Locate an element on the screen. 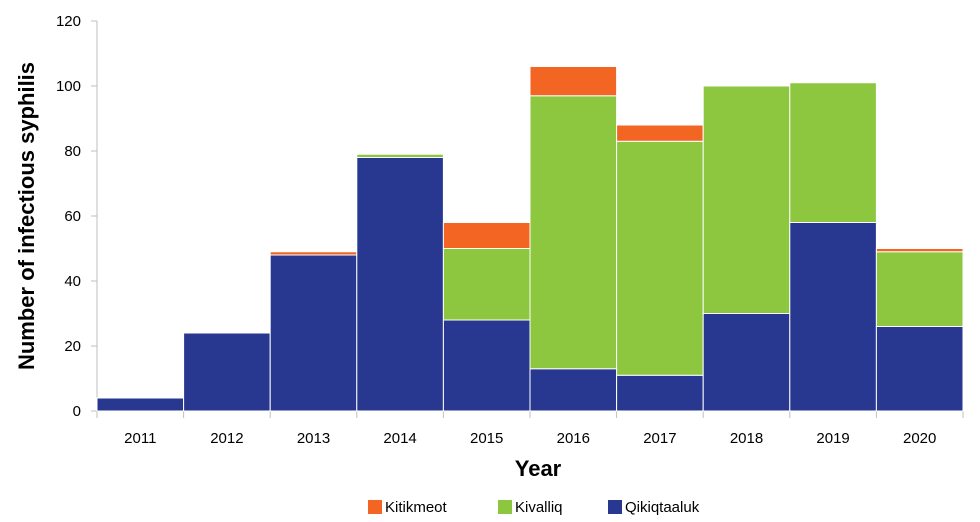 This screenshot has width=980, height=522. bar-kitikmeot-2017 is located at coordinates (660, 133).